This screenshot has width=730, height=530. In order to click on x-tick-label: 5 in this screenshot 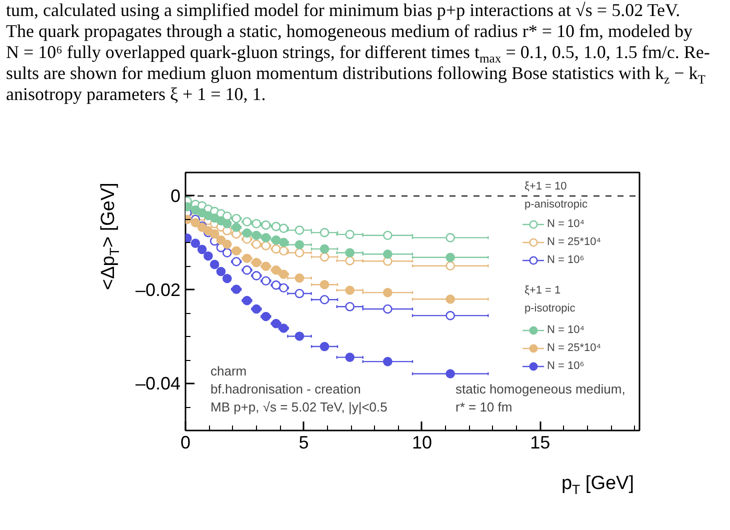, I will do `click(303, 442)`.